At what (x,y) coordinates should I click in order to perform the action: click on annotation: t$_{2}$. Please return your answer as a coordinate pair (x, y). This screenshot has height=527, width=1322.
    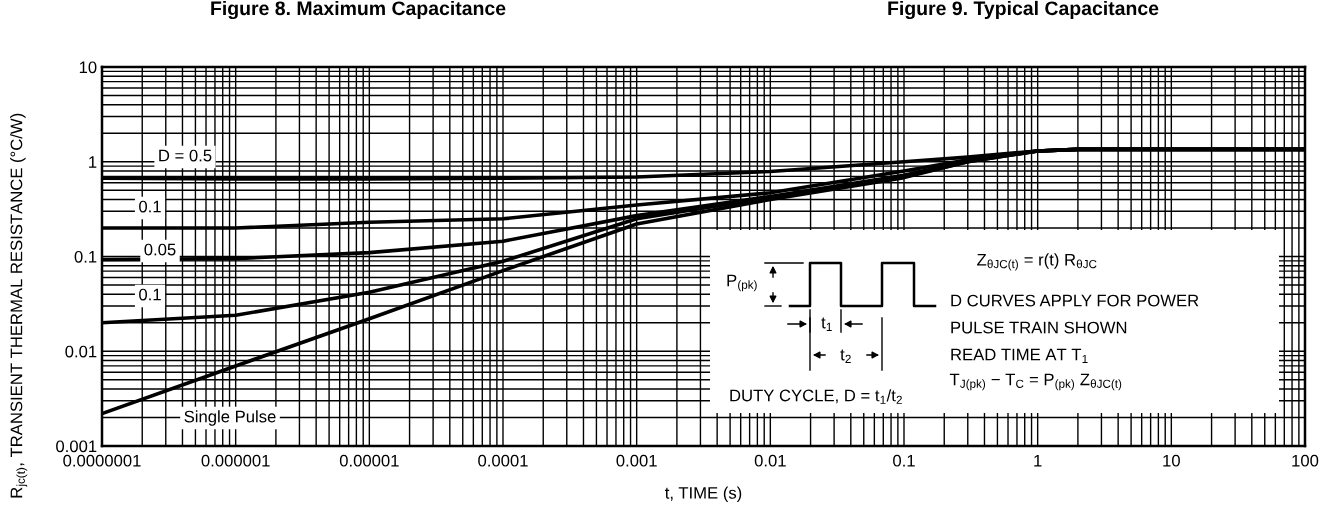
    Looking at the image, I should click on (845, 356).